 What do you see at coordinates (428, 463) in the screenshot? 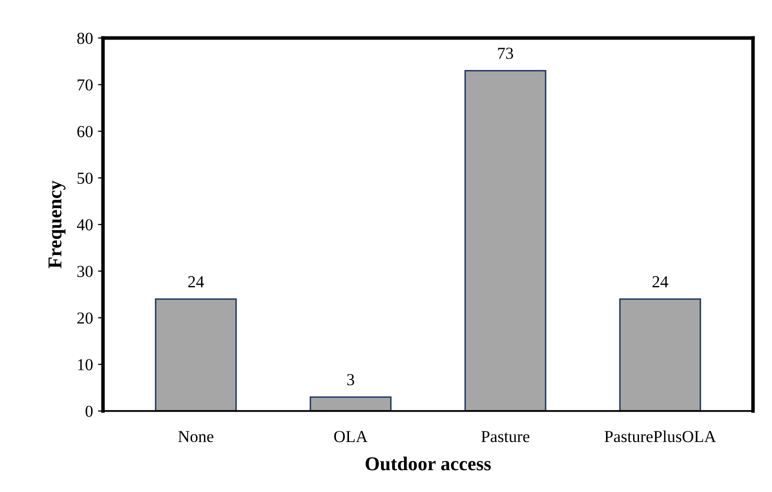
I see `x-axis-title: Outdoor access` at bounding box center [428, 463].